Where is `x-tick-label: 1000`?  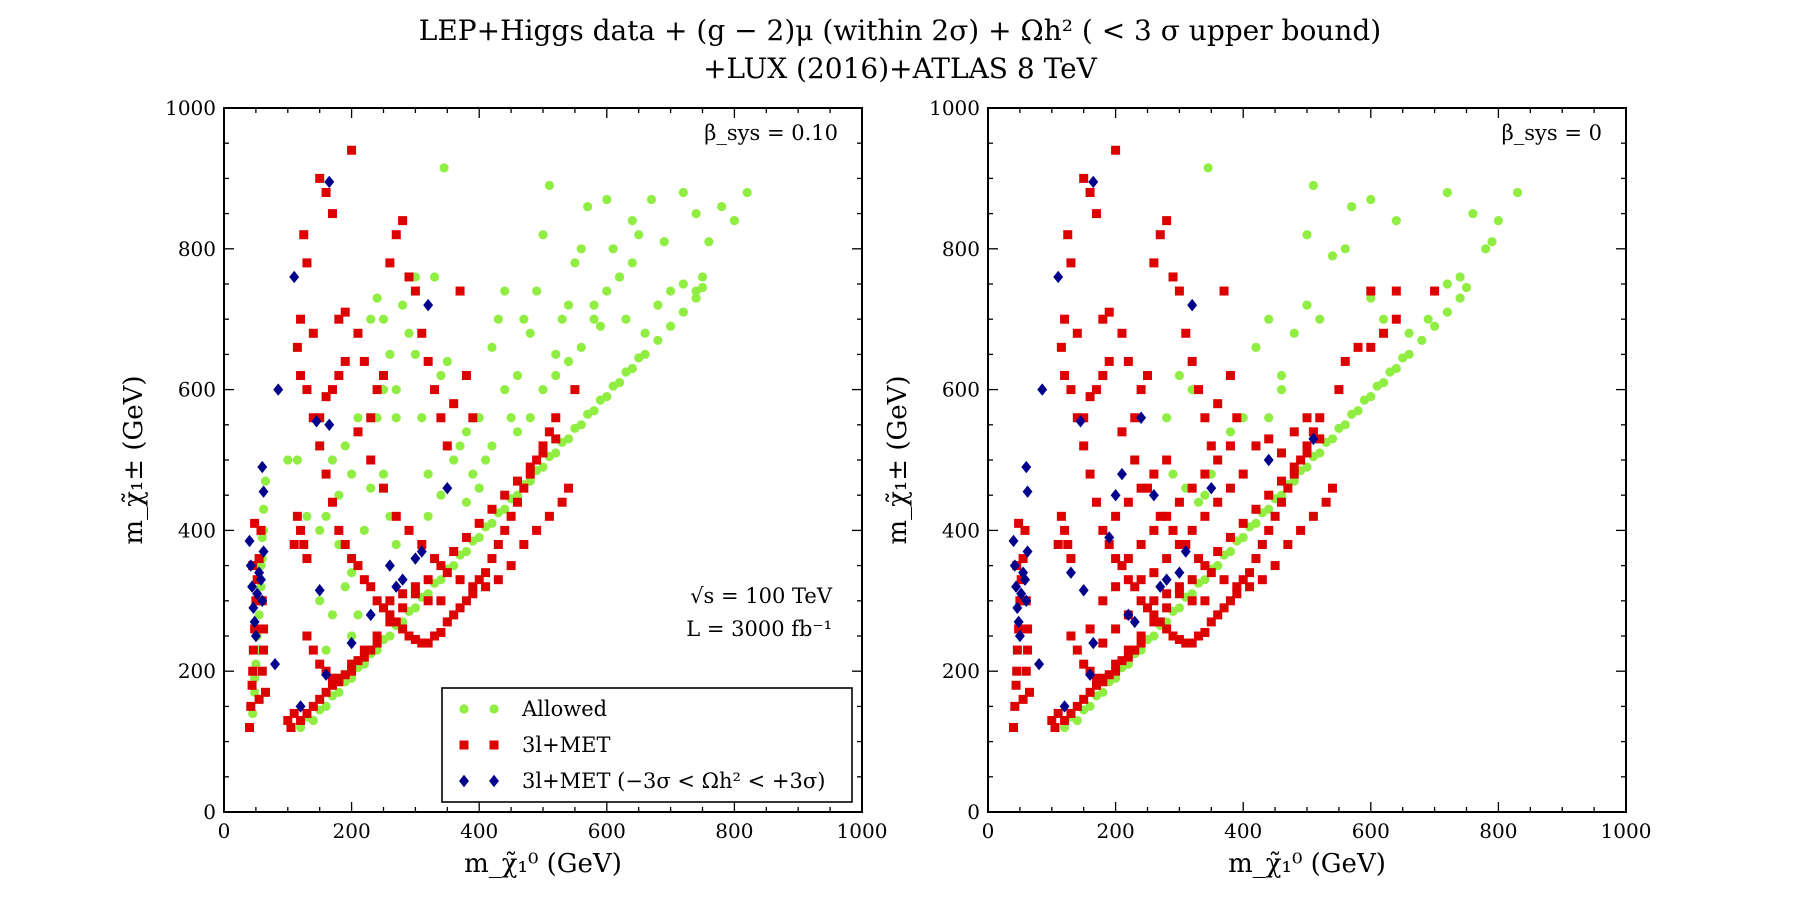 x-tick-label: 1000 is located at coordinates (862, 831).